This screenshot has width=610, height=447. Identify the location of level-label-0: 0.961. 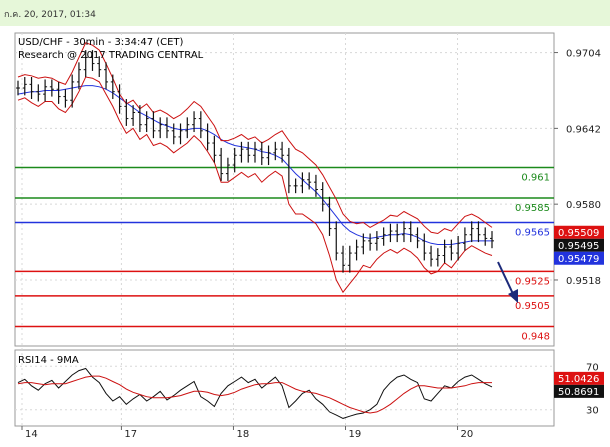
(535, 177).